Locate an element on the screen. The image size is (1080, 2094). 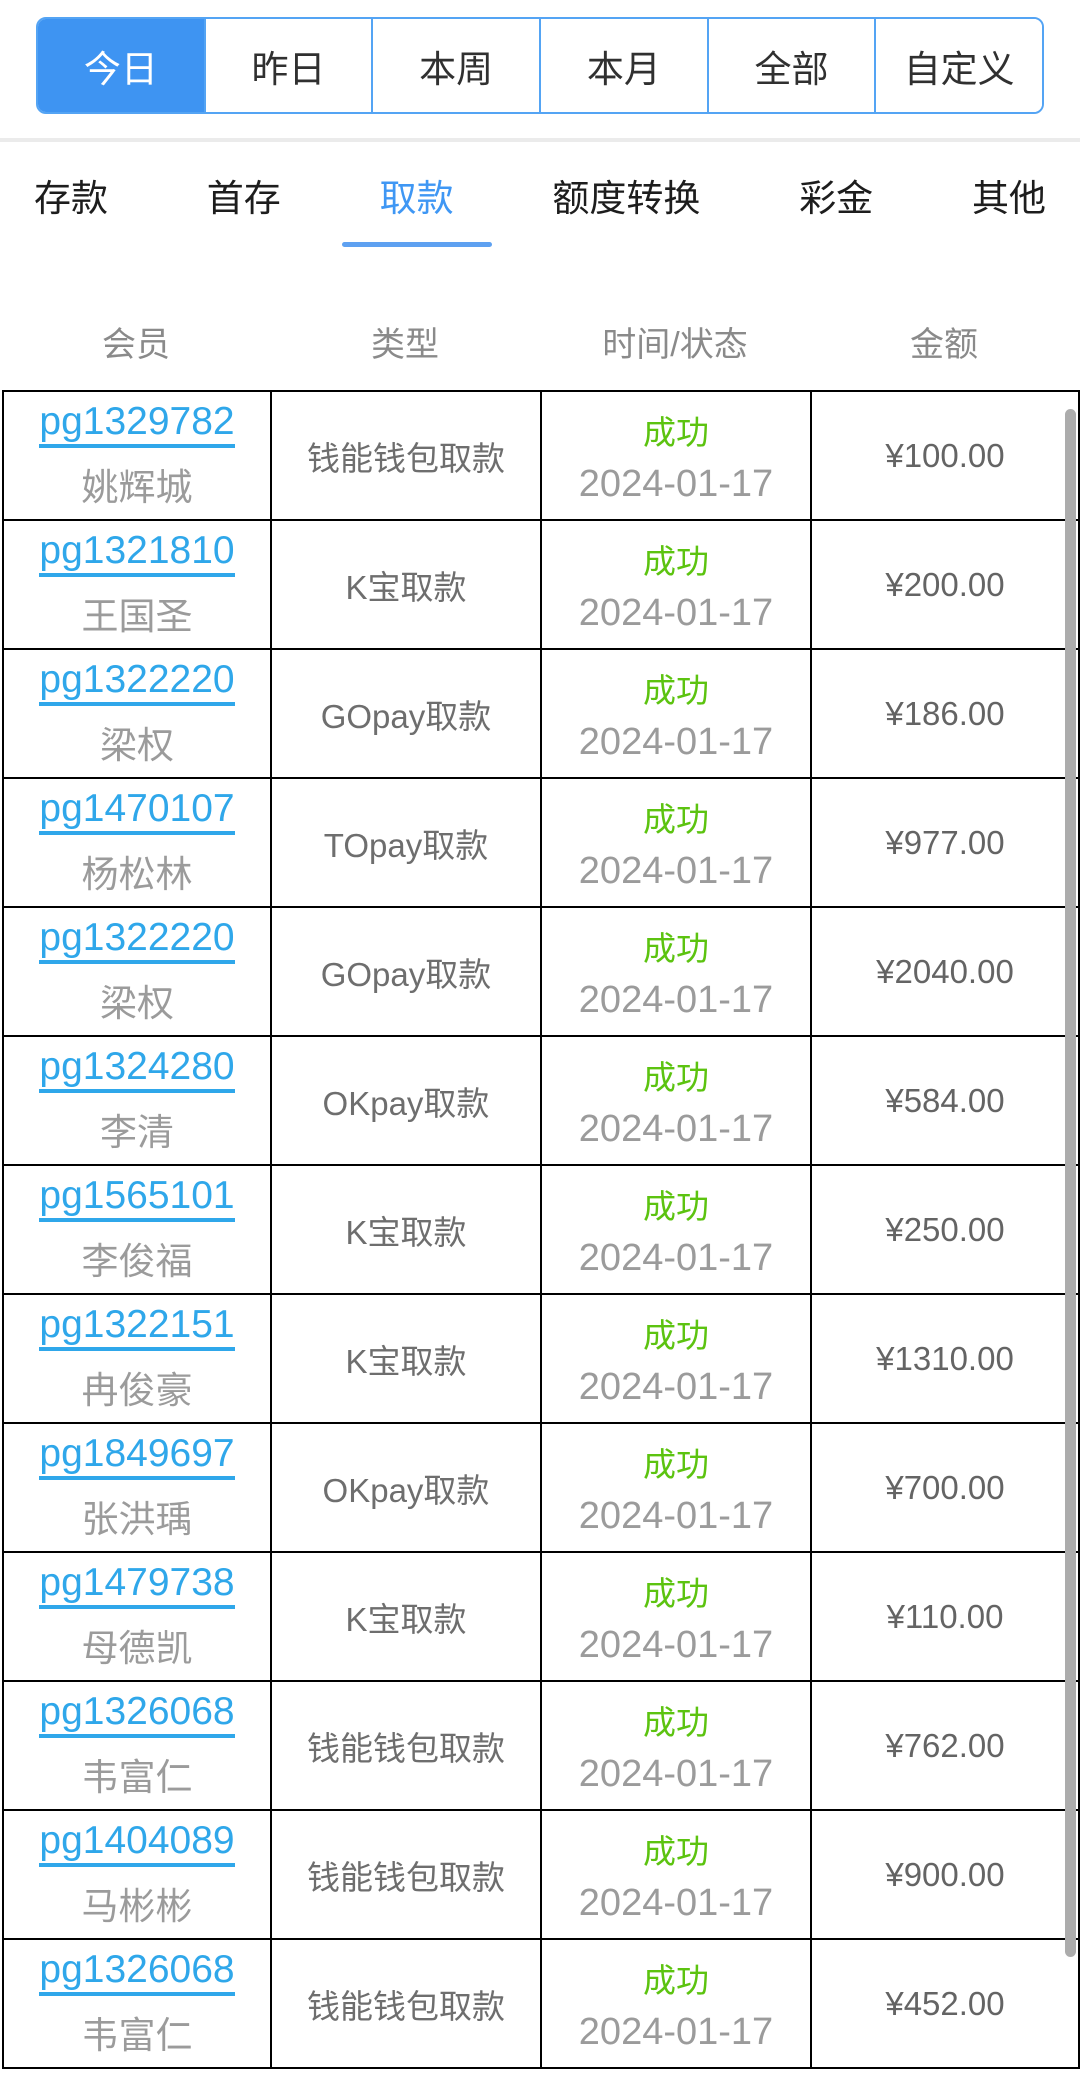
table-row: pg1321810 王国圣 K宝取款 成功 2024-01-17 ¥200.00 is located at coordinates (541, 584).